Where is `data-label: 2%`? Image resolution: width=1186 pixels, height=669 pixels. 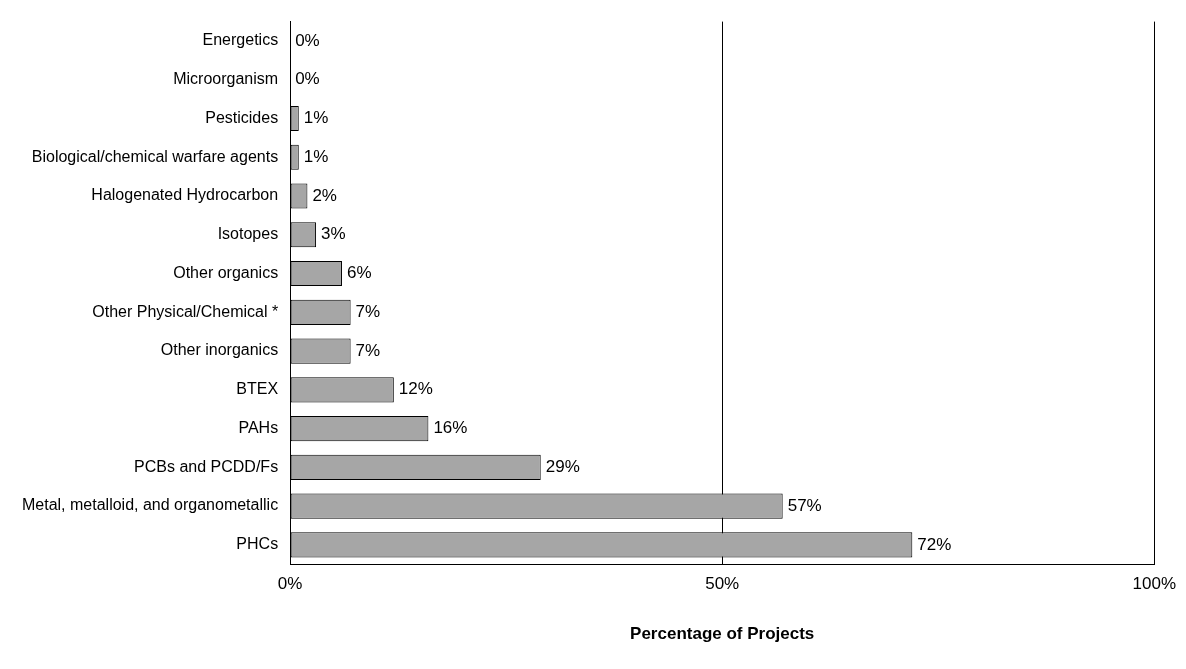
data-label: 2% is located at coordinates (324, 195).